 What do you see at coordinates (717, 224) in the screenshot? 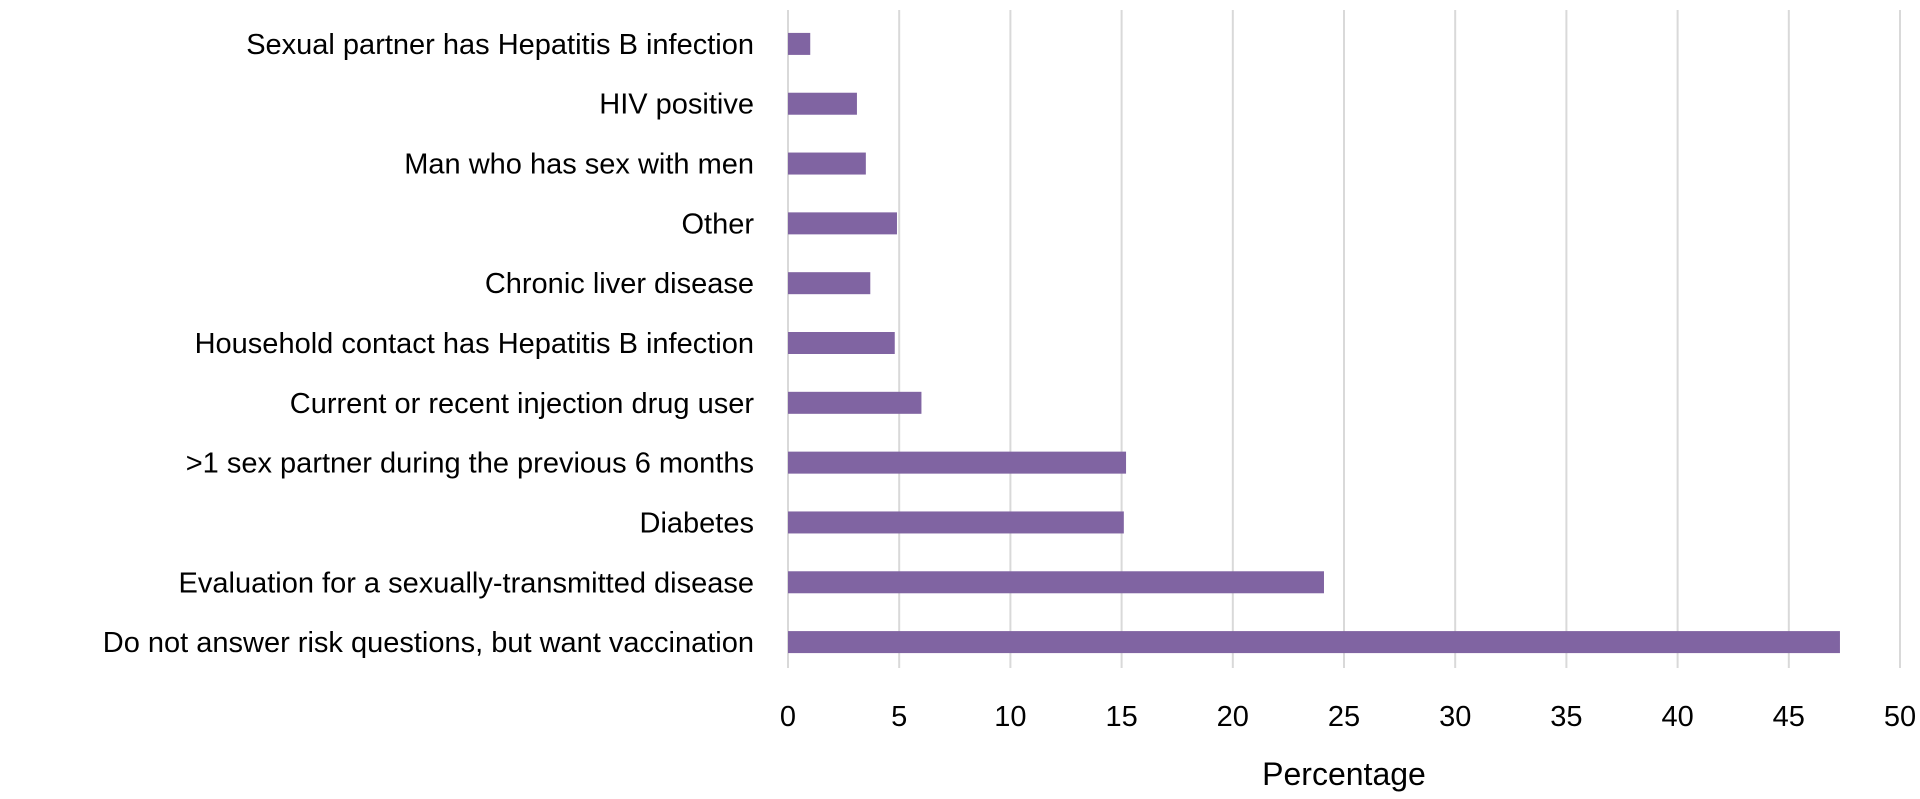
I see `category-label: Other` at bounding box center [717, 224].